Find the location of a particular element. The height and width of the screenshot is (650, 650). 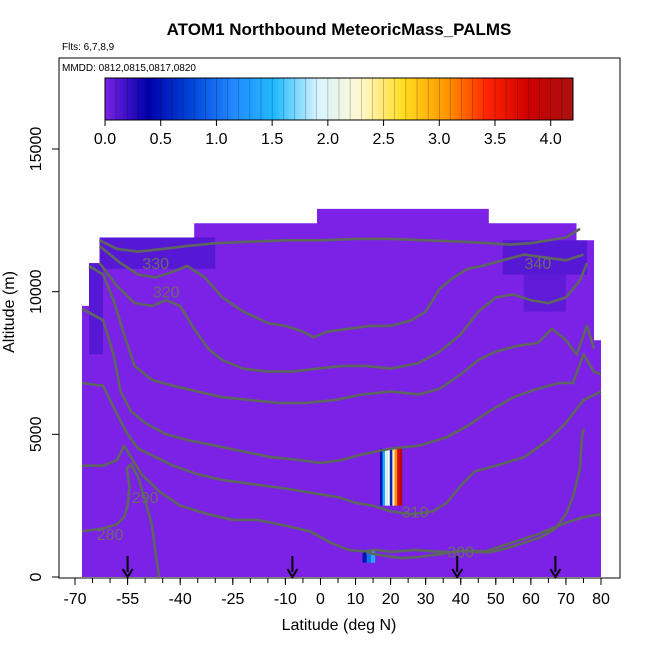

contour-label-300: 300 is located at coordinates (460, 552).